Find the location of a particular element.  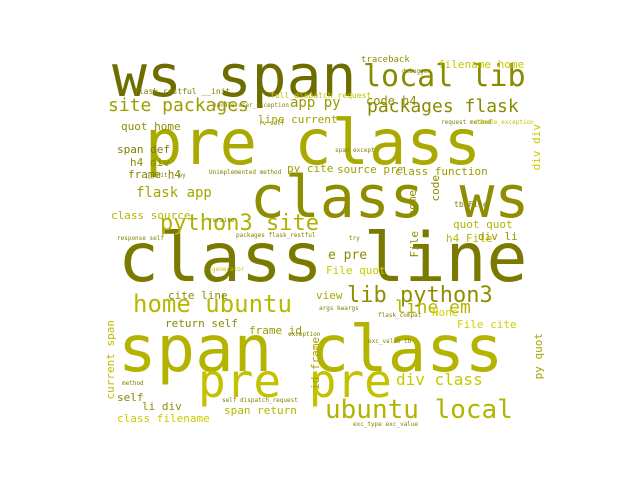

word-cloud-word: line em is located at coordinates (433, 307).